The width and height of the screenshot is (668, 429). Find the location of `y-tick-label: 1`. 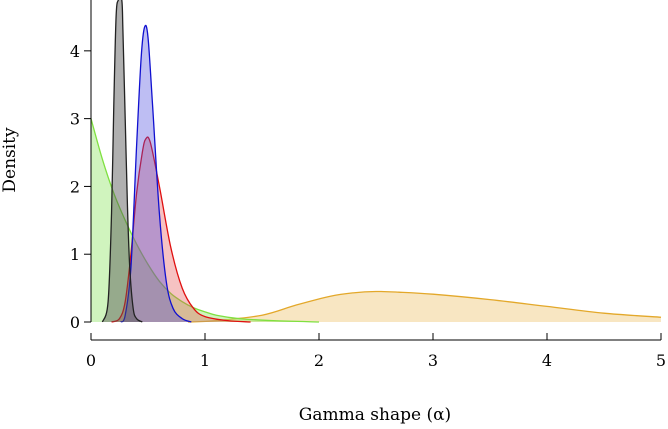

y-tick-label: 1 is located at coordinates (75, 254).